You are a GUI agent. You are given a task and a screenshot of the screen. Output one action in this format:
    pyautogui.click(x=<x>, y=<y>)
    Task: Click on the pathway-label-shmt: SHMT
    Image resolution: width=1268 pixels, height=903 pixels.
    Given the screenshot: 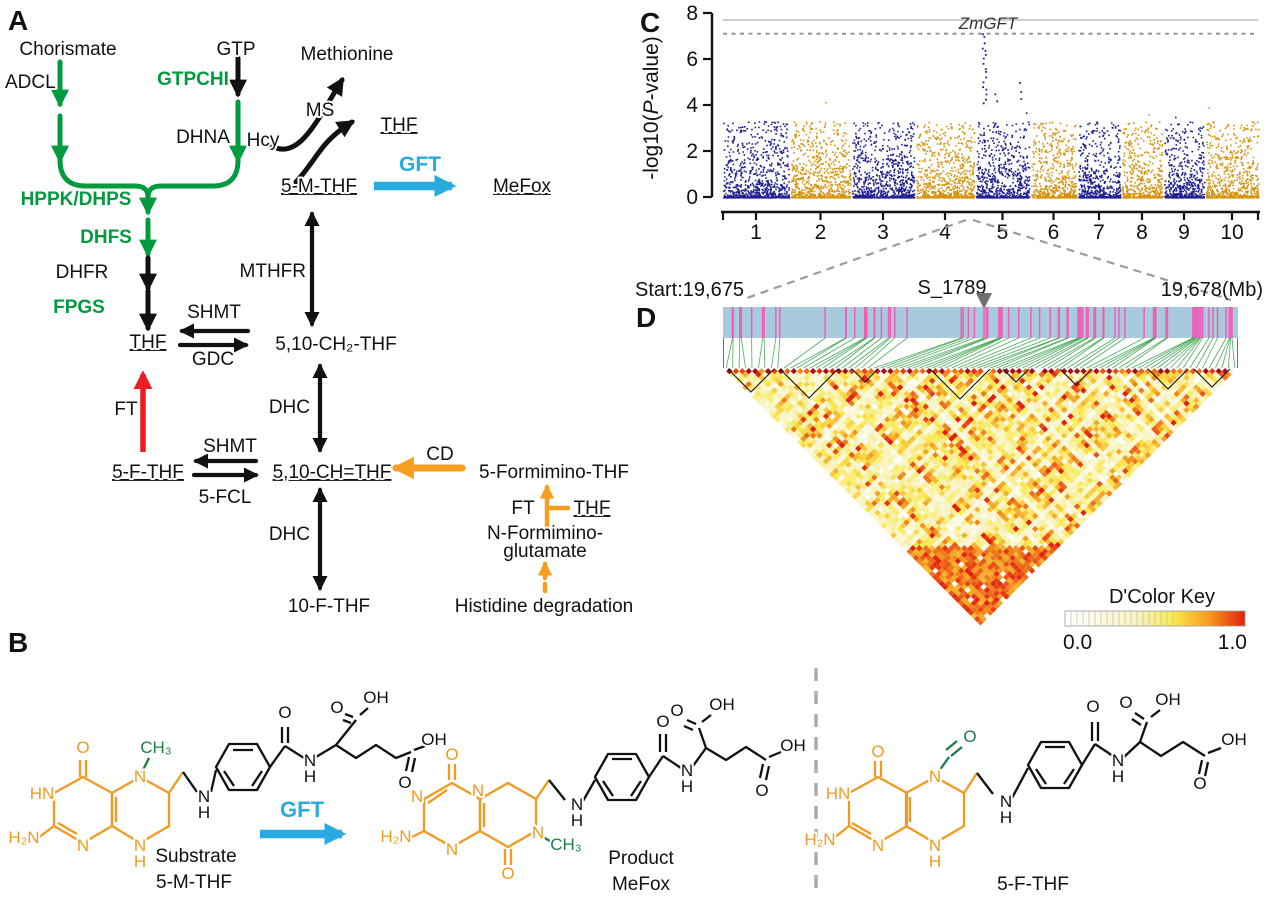 What is the action you would take?
    pyautogui.click(x=230, y=446)
    